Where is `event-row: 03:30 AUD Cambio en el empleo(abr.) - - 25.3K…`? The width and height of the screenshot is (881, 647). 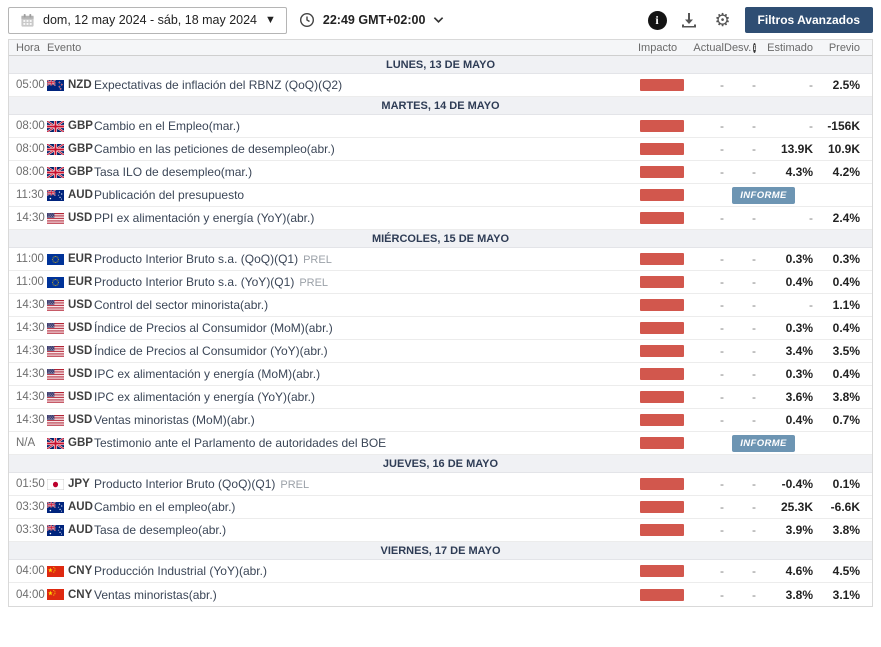 event-row: 03:30 AUD Cambio en el empleo(abr.) - - 25.3K… is located at coordinates (440, 507).